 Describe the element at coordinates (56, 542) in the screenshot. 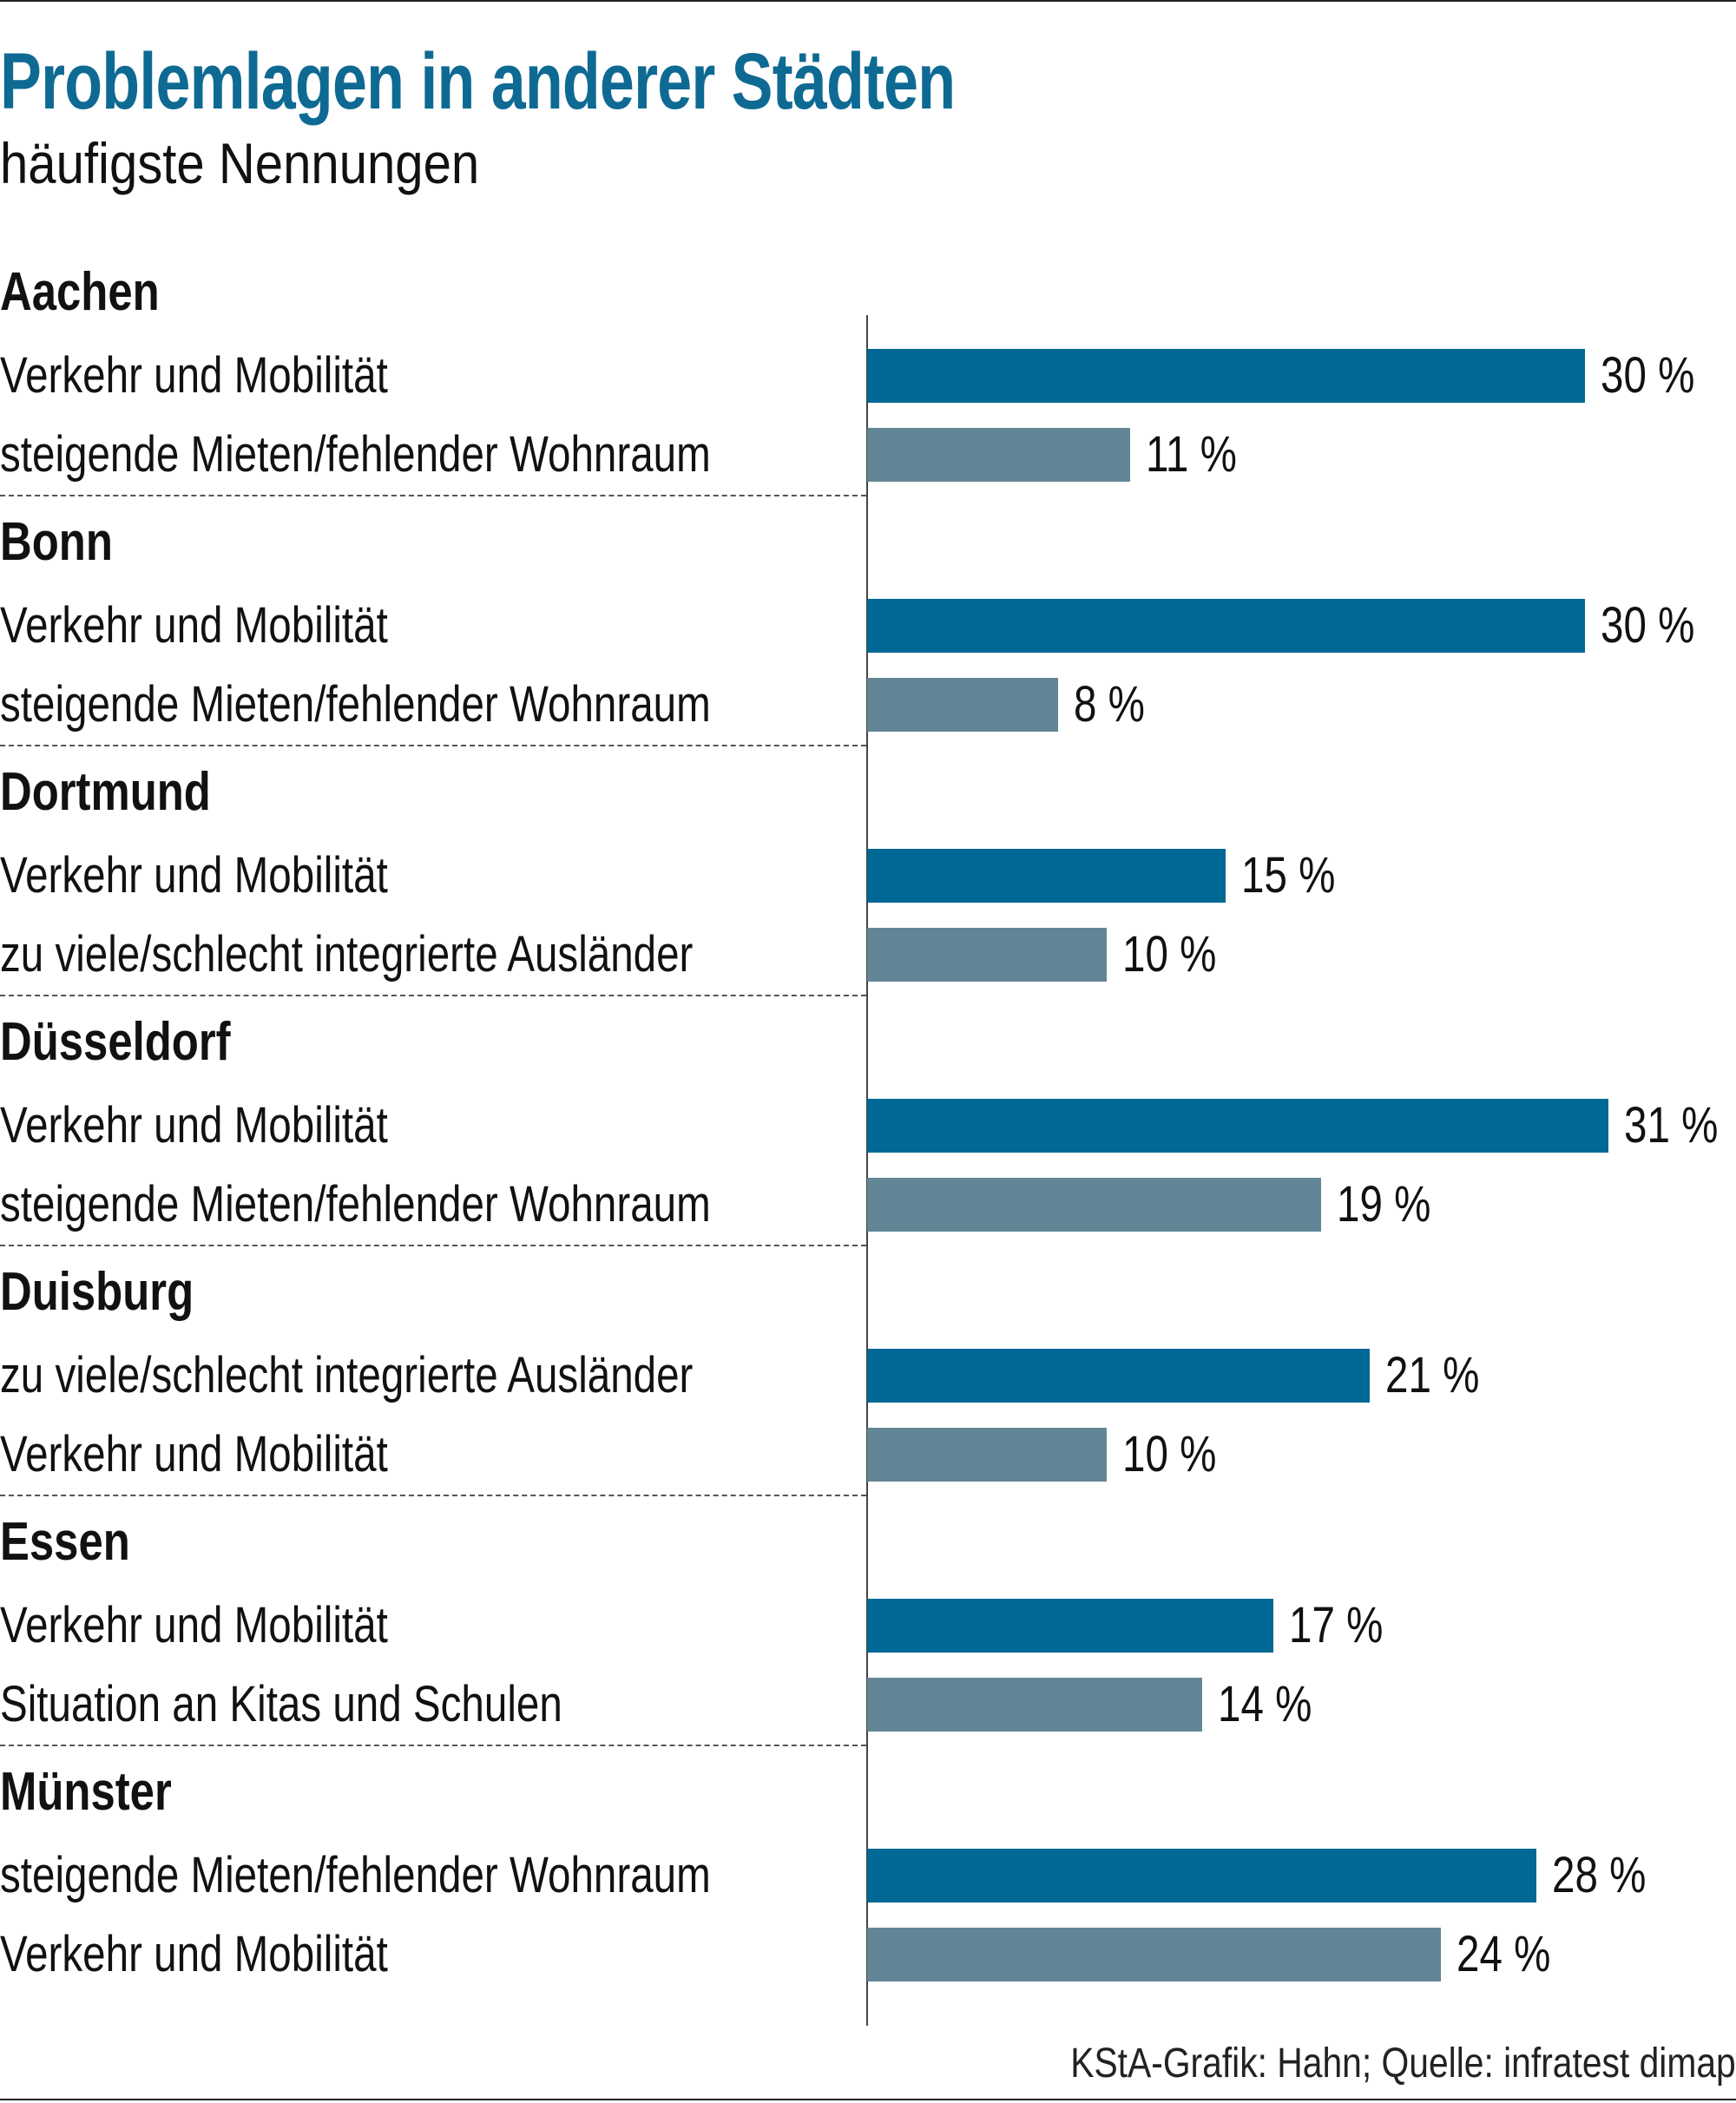

I see `city-heading: Bonn` at that location.